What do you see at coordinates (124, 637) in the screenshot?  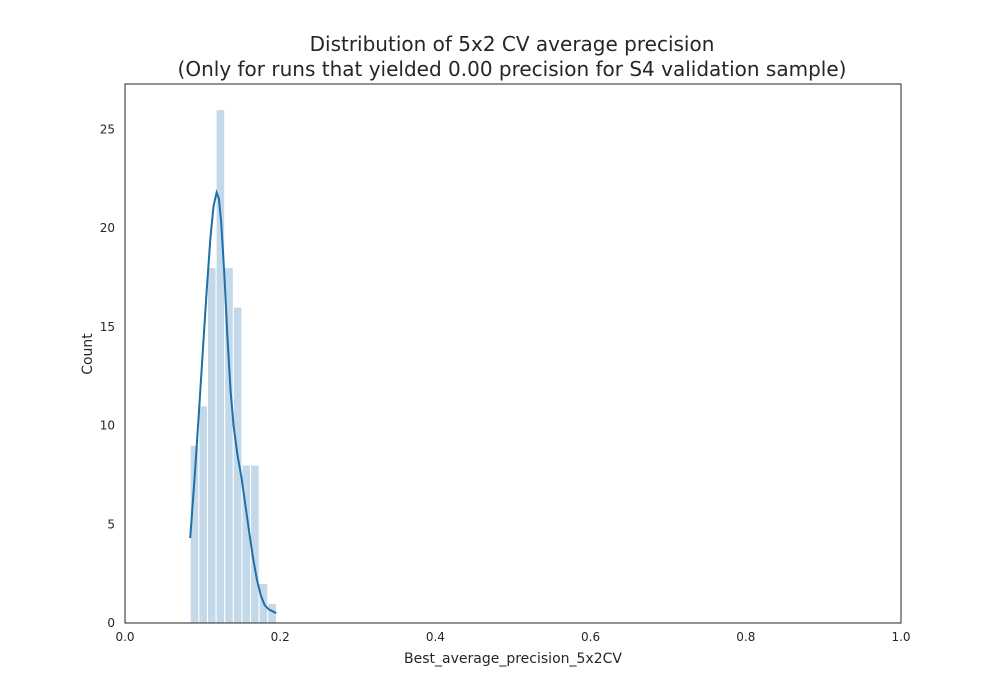 I see `x-tick-label-0: 0.0` at bounding box center [124, 637].